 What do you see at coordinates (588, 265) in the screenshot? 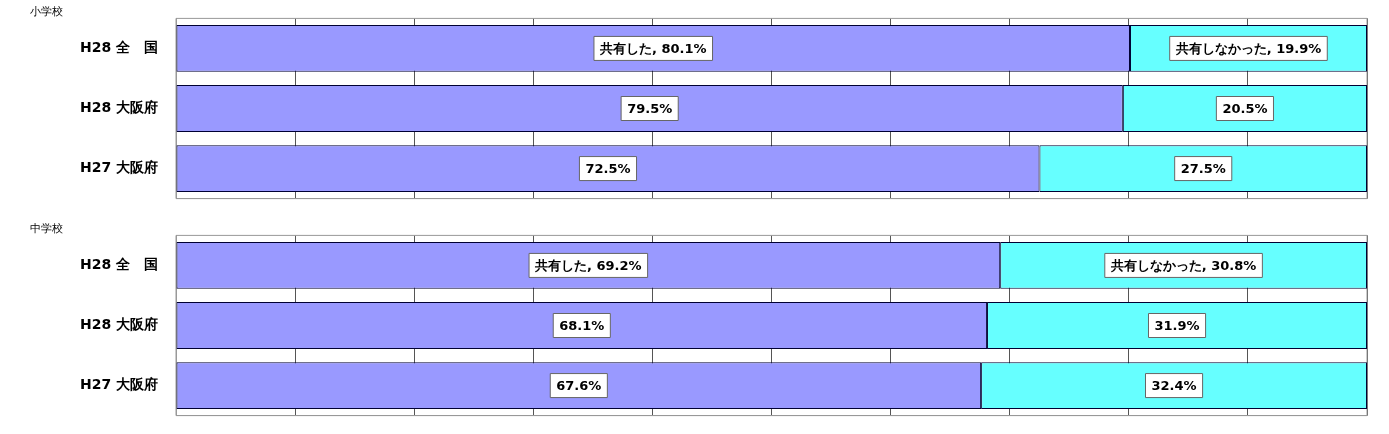
I see `data-label: 共有した, 69.2%` at bounding box center [588, 265].